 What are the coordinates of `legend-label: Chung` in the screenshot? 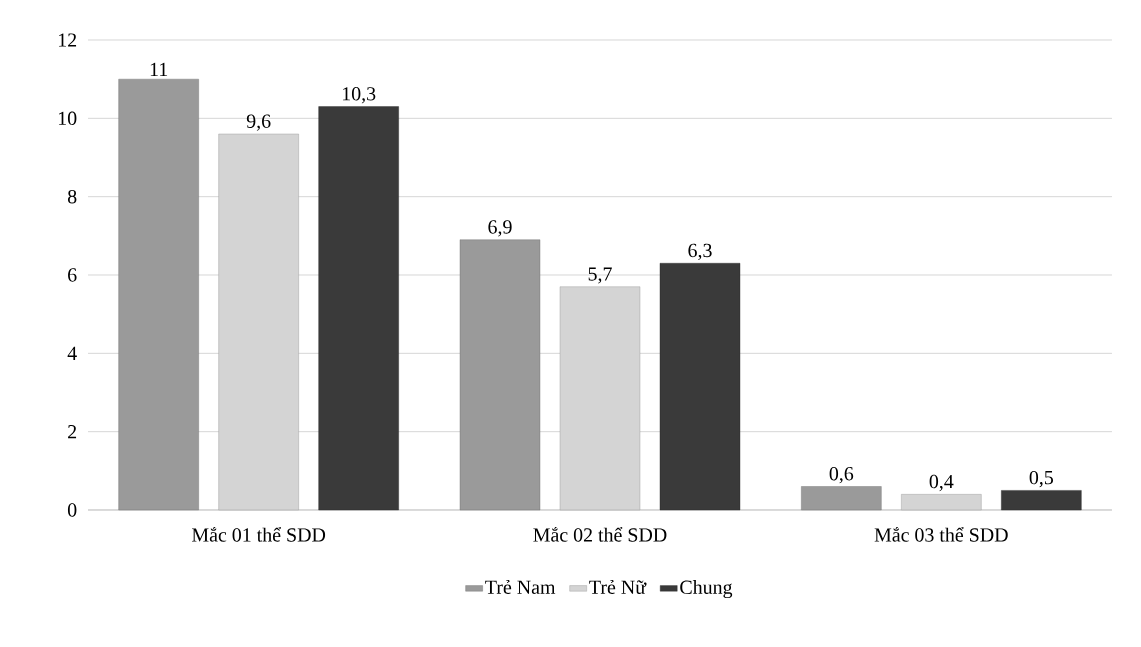 It's located at (706, 589).